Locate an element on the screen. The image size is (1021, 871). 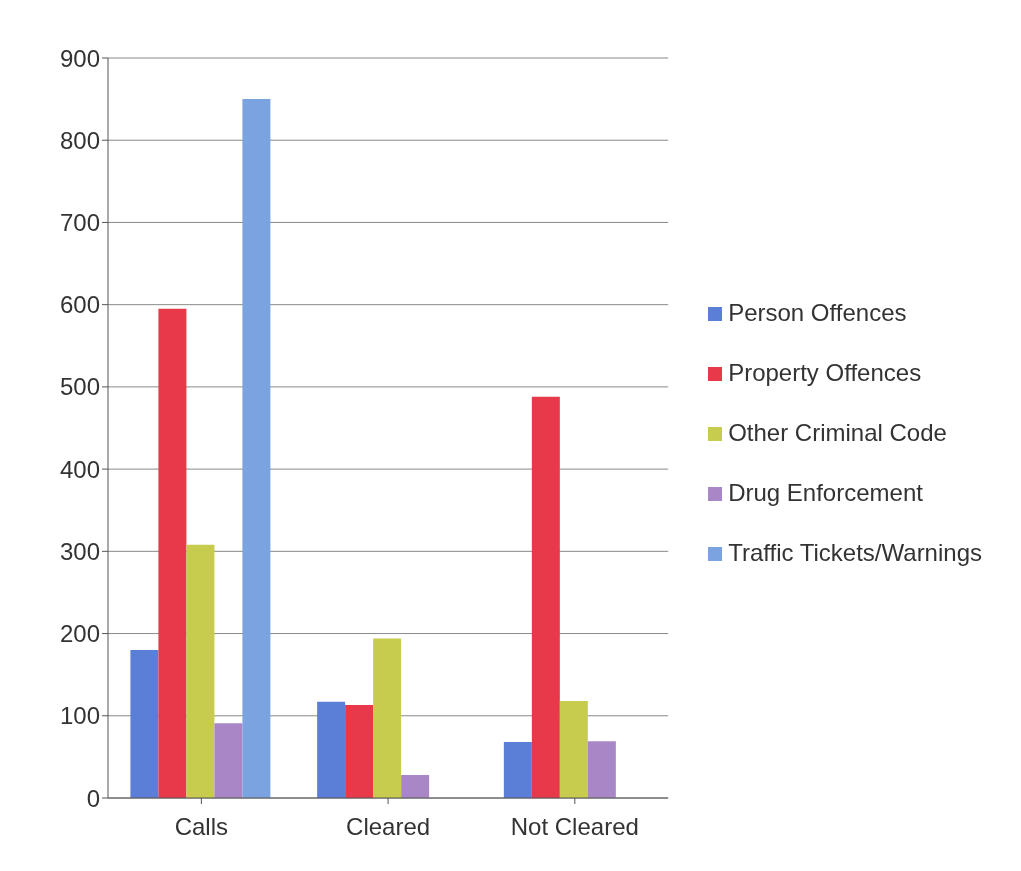
y-tick-label: 700 is located at coordinates (79, 222).